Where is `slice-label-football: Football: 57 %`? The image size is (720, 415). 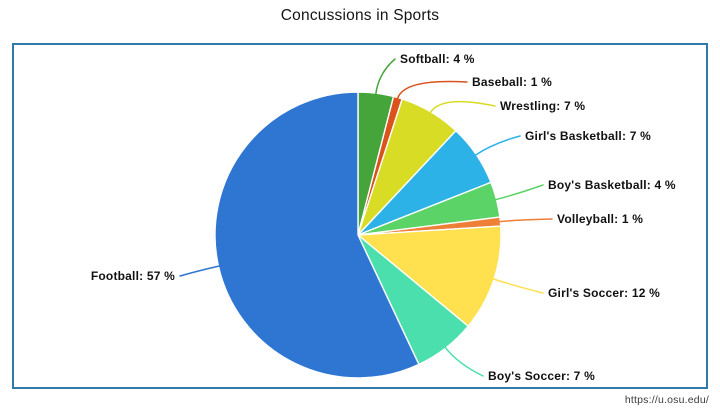
slice-label-football: Football: 57 % is located at coordinates (133, 276).